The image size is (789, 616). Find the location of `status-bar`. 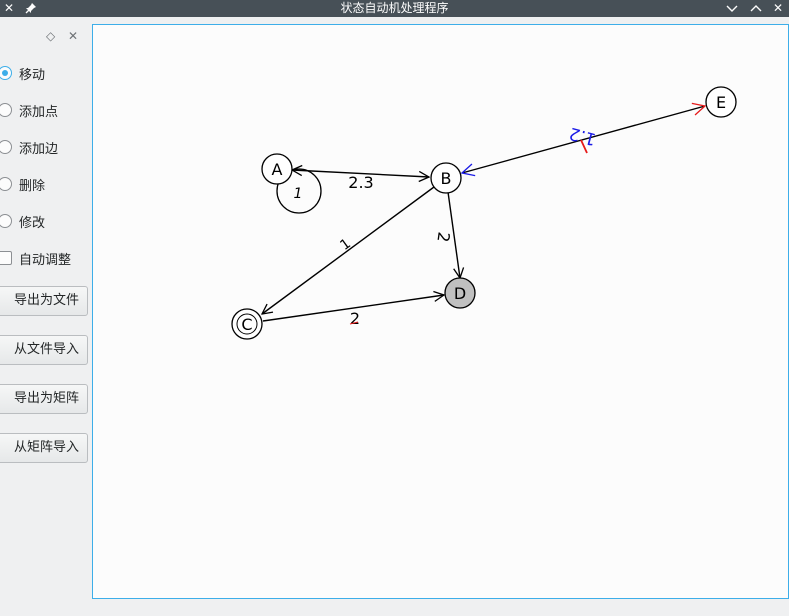

status-bar is located at coordinates (394, 607).